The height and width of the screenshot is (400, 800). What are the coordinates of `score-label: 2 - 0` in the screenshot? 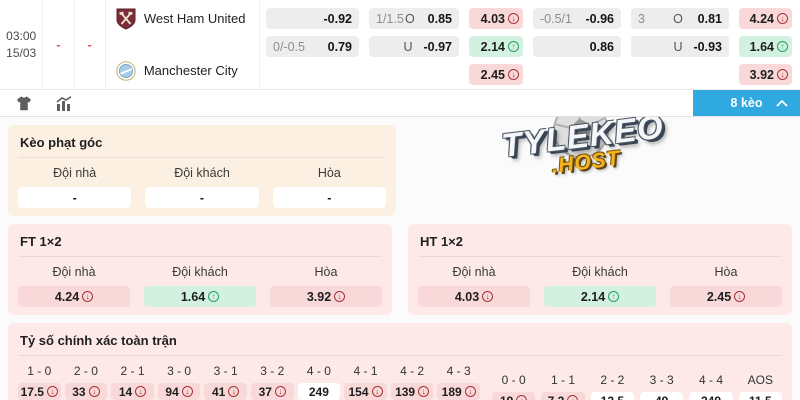 It's located at (85, 371).